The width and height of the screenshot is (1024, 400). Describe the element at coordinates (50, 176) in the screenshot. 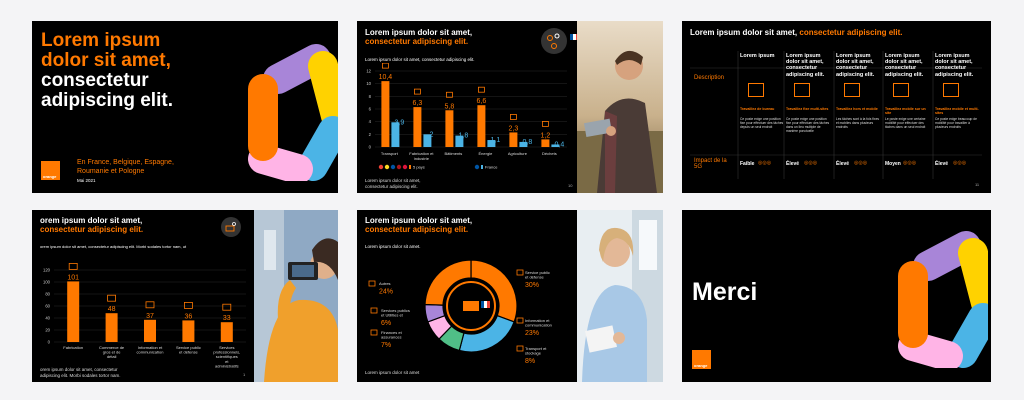

I see `logo-text: orange` at that location.